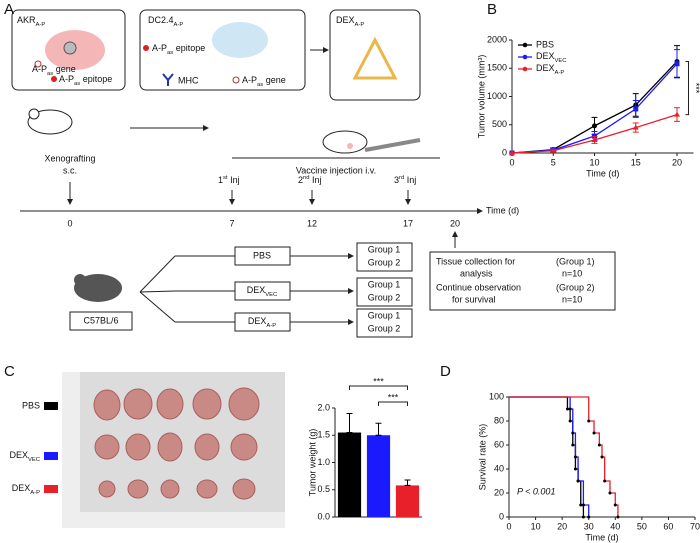 This screenshot has height=543, width=700. Describe the element at coordinates (497, 68) in the screenshot. I see `y-tick-label: 1500` at that location.